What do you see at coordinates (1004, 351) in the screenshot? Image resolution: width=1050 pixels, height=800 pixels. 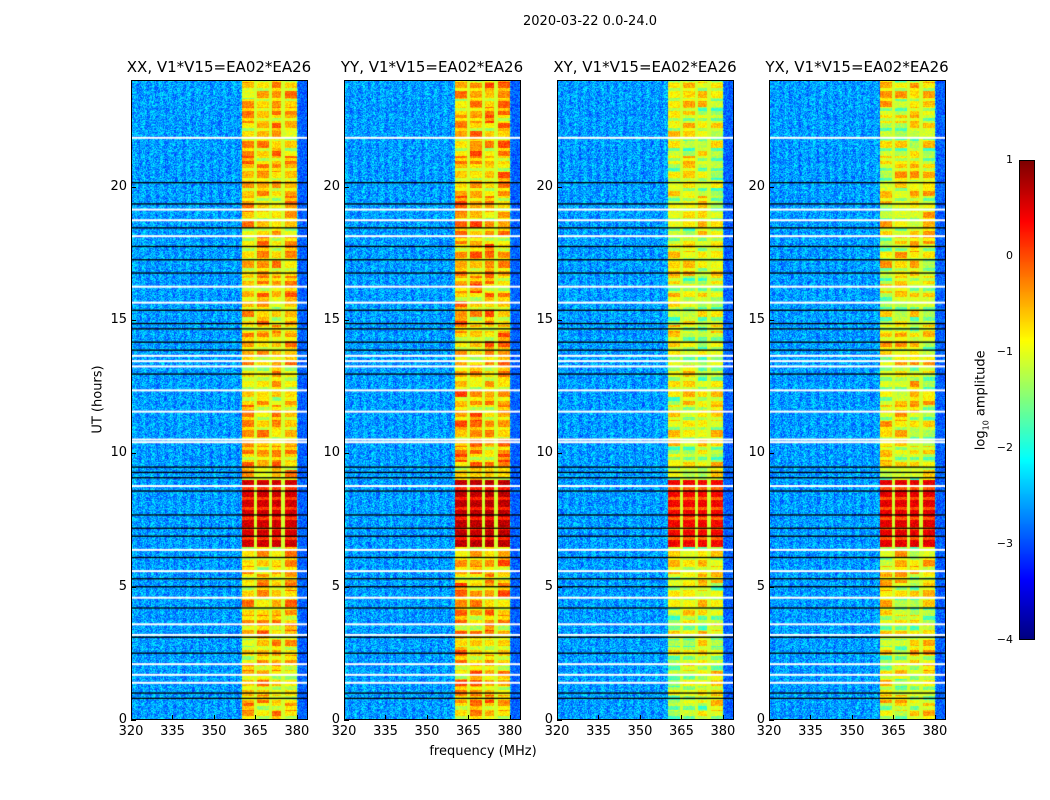 I see `colorbar-tick-label: −1` at bounding box center [1004, 351].